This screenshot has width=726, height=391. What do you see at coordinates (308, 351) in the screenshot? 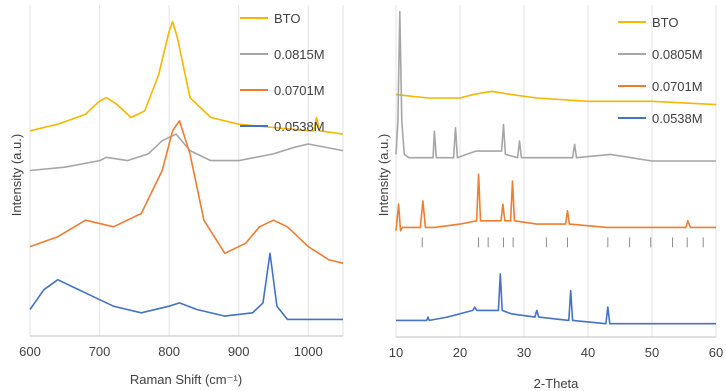
I see `left-x-tick-label: 1000` at bounding box center [308, 351].